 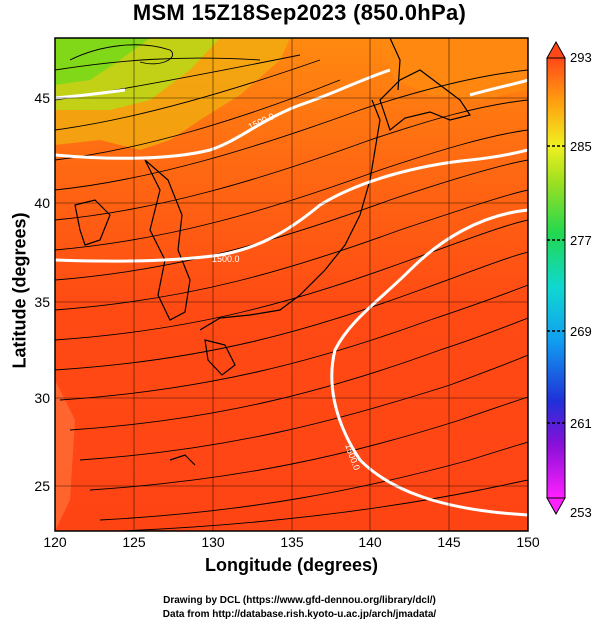 What do you see at coordinates (42, 292) in the screenshot?
I see `y-tick-labels: 25 30 35 40 45` at bounding box center [42, 292].